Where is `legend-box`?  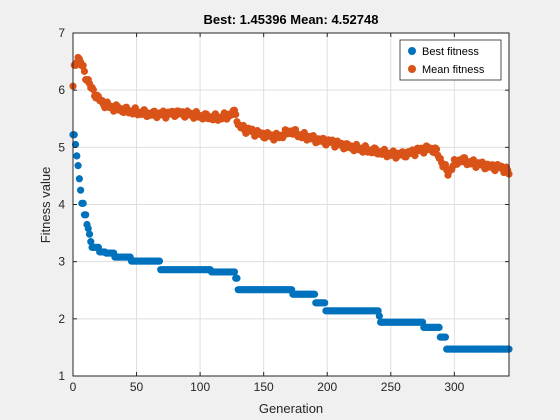 legend-box is located at coordinates (450, 60).